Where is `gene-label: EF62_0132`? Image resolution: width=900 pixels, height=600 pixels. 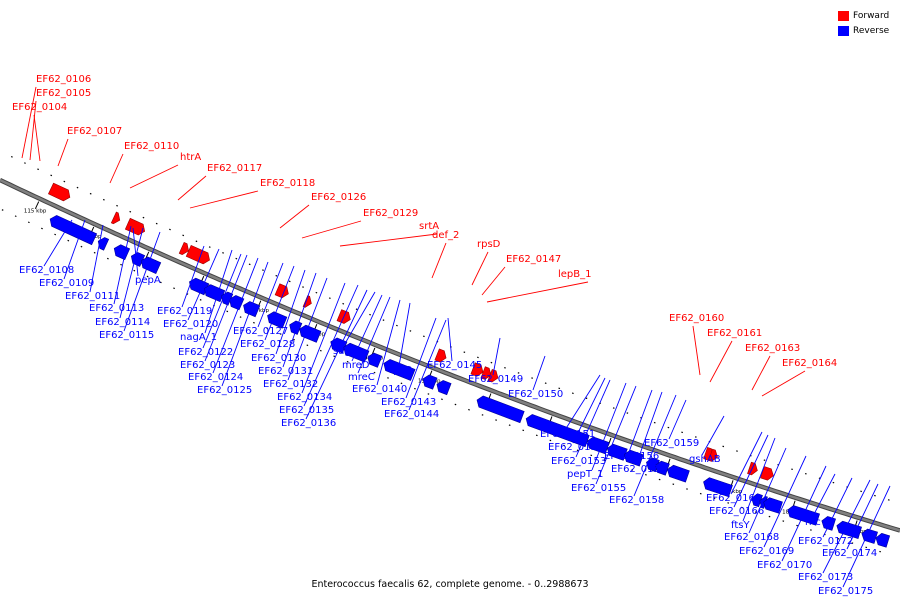
gene-label: EF62_0132 is located at coordinates (290, 384).